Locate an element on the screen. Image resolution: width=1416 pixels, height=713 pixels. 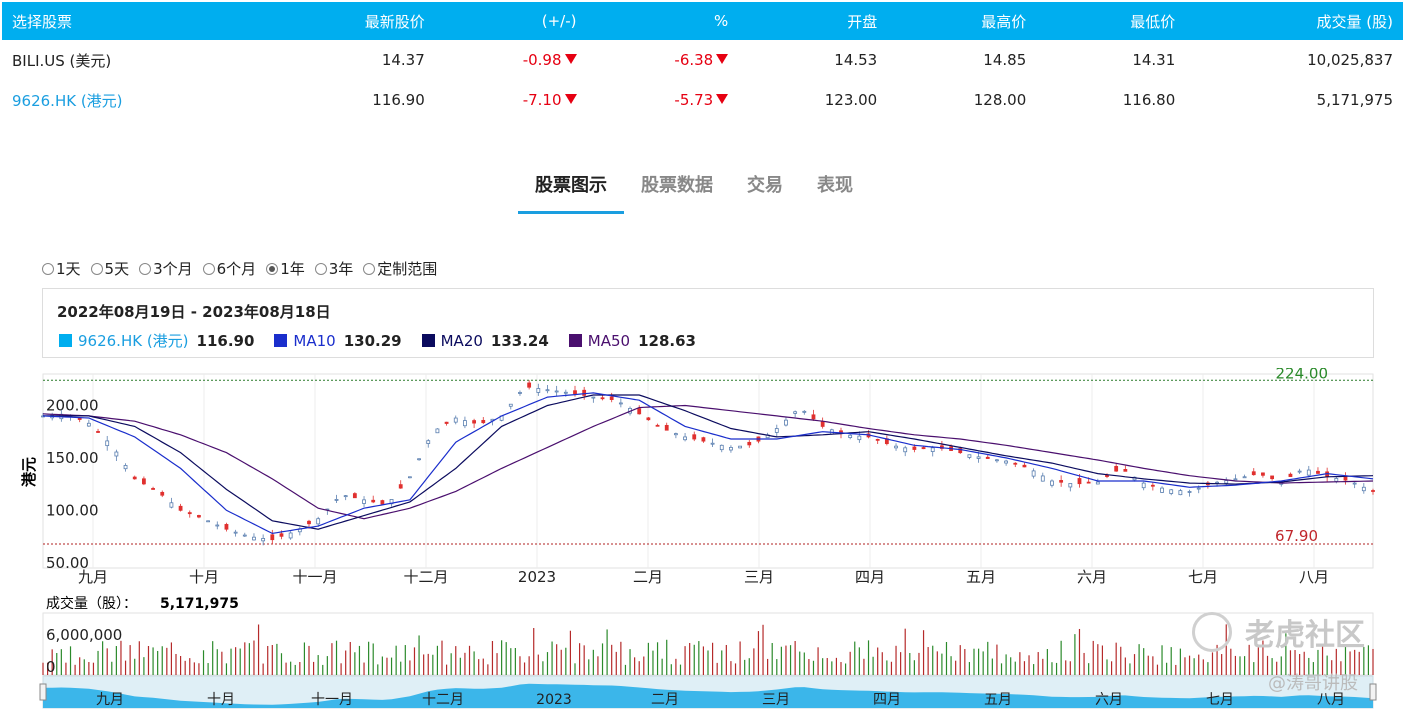
min-price-label: 67.90 is located at coordinates (1296, 536).